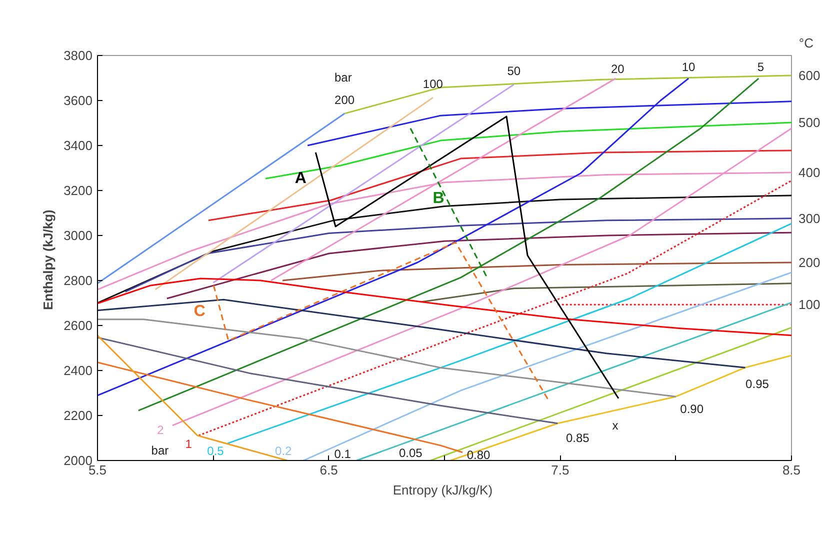 The width and height of the screenshot is (835, 540). Describe the element at coordinates (78, 145) in the screenshot. I see `y-tick-label: 3400` at that location.